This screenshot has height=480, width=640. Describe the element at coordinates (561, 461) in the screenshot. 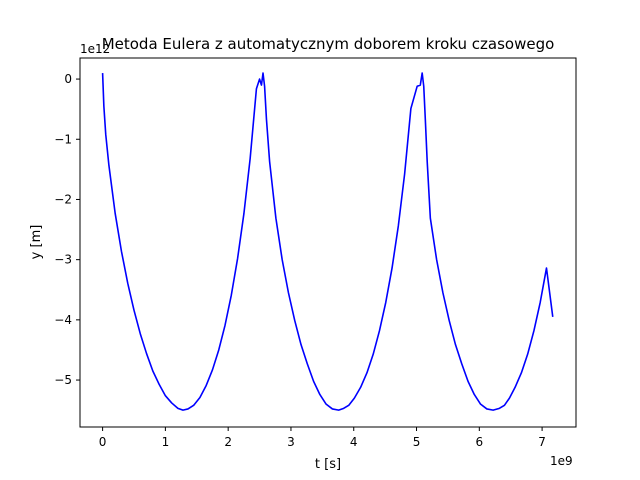

I see `x-offset-label: 1e9` at that location.